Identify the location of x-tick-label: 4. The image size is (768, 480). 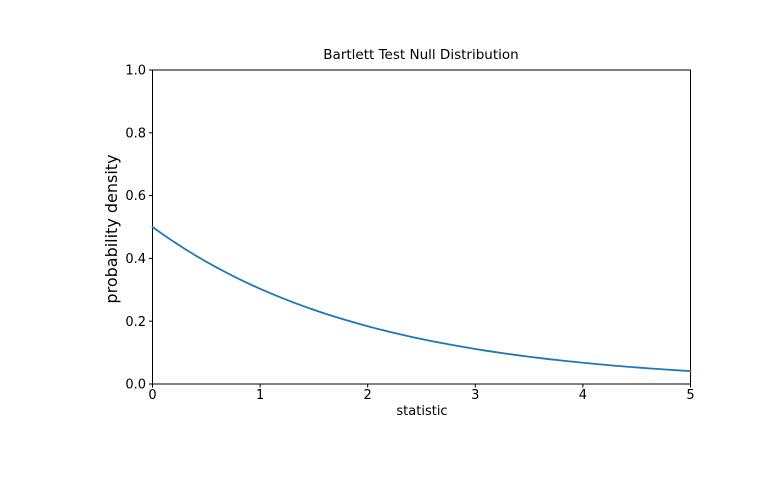
(583, 395).